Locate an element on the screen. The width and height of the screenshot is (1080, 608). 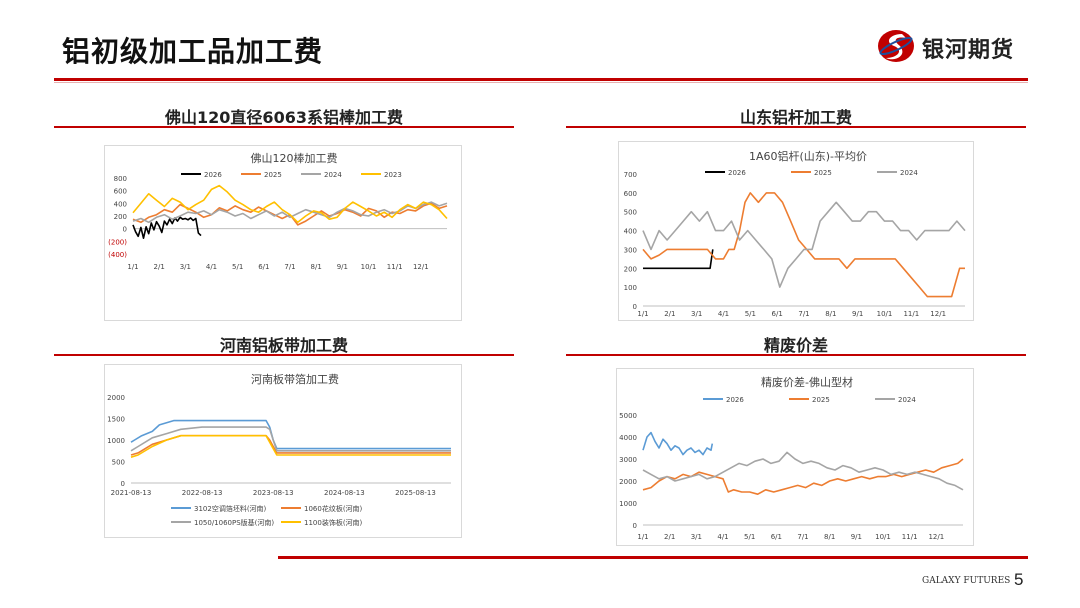
y-tick-label: 1500 is located at coordinates (116, 420).